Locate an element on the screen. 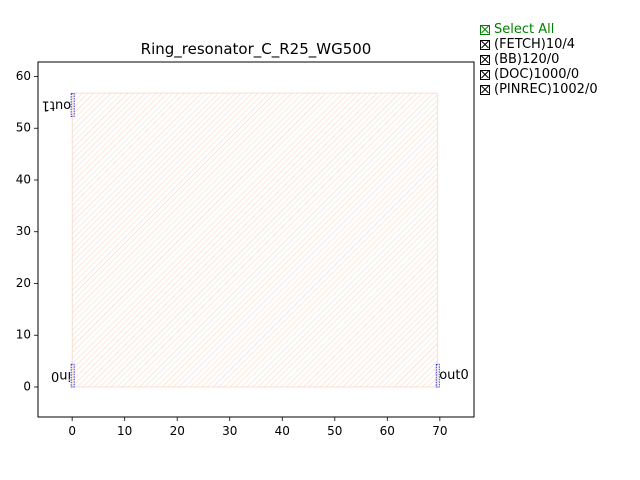  port-in0-marker is located at coordinates (72, 375).